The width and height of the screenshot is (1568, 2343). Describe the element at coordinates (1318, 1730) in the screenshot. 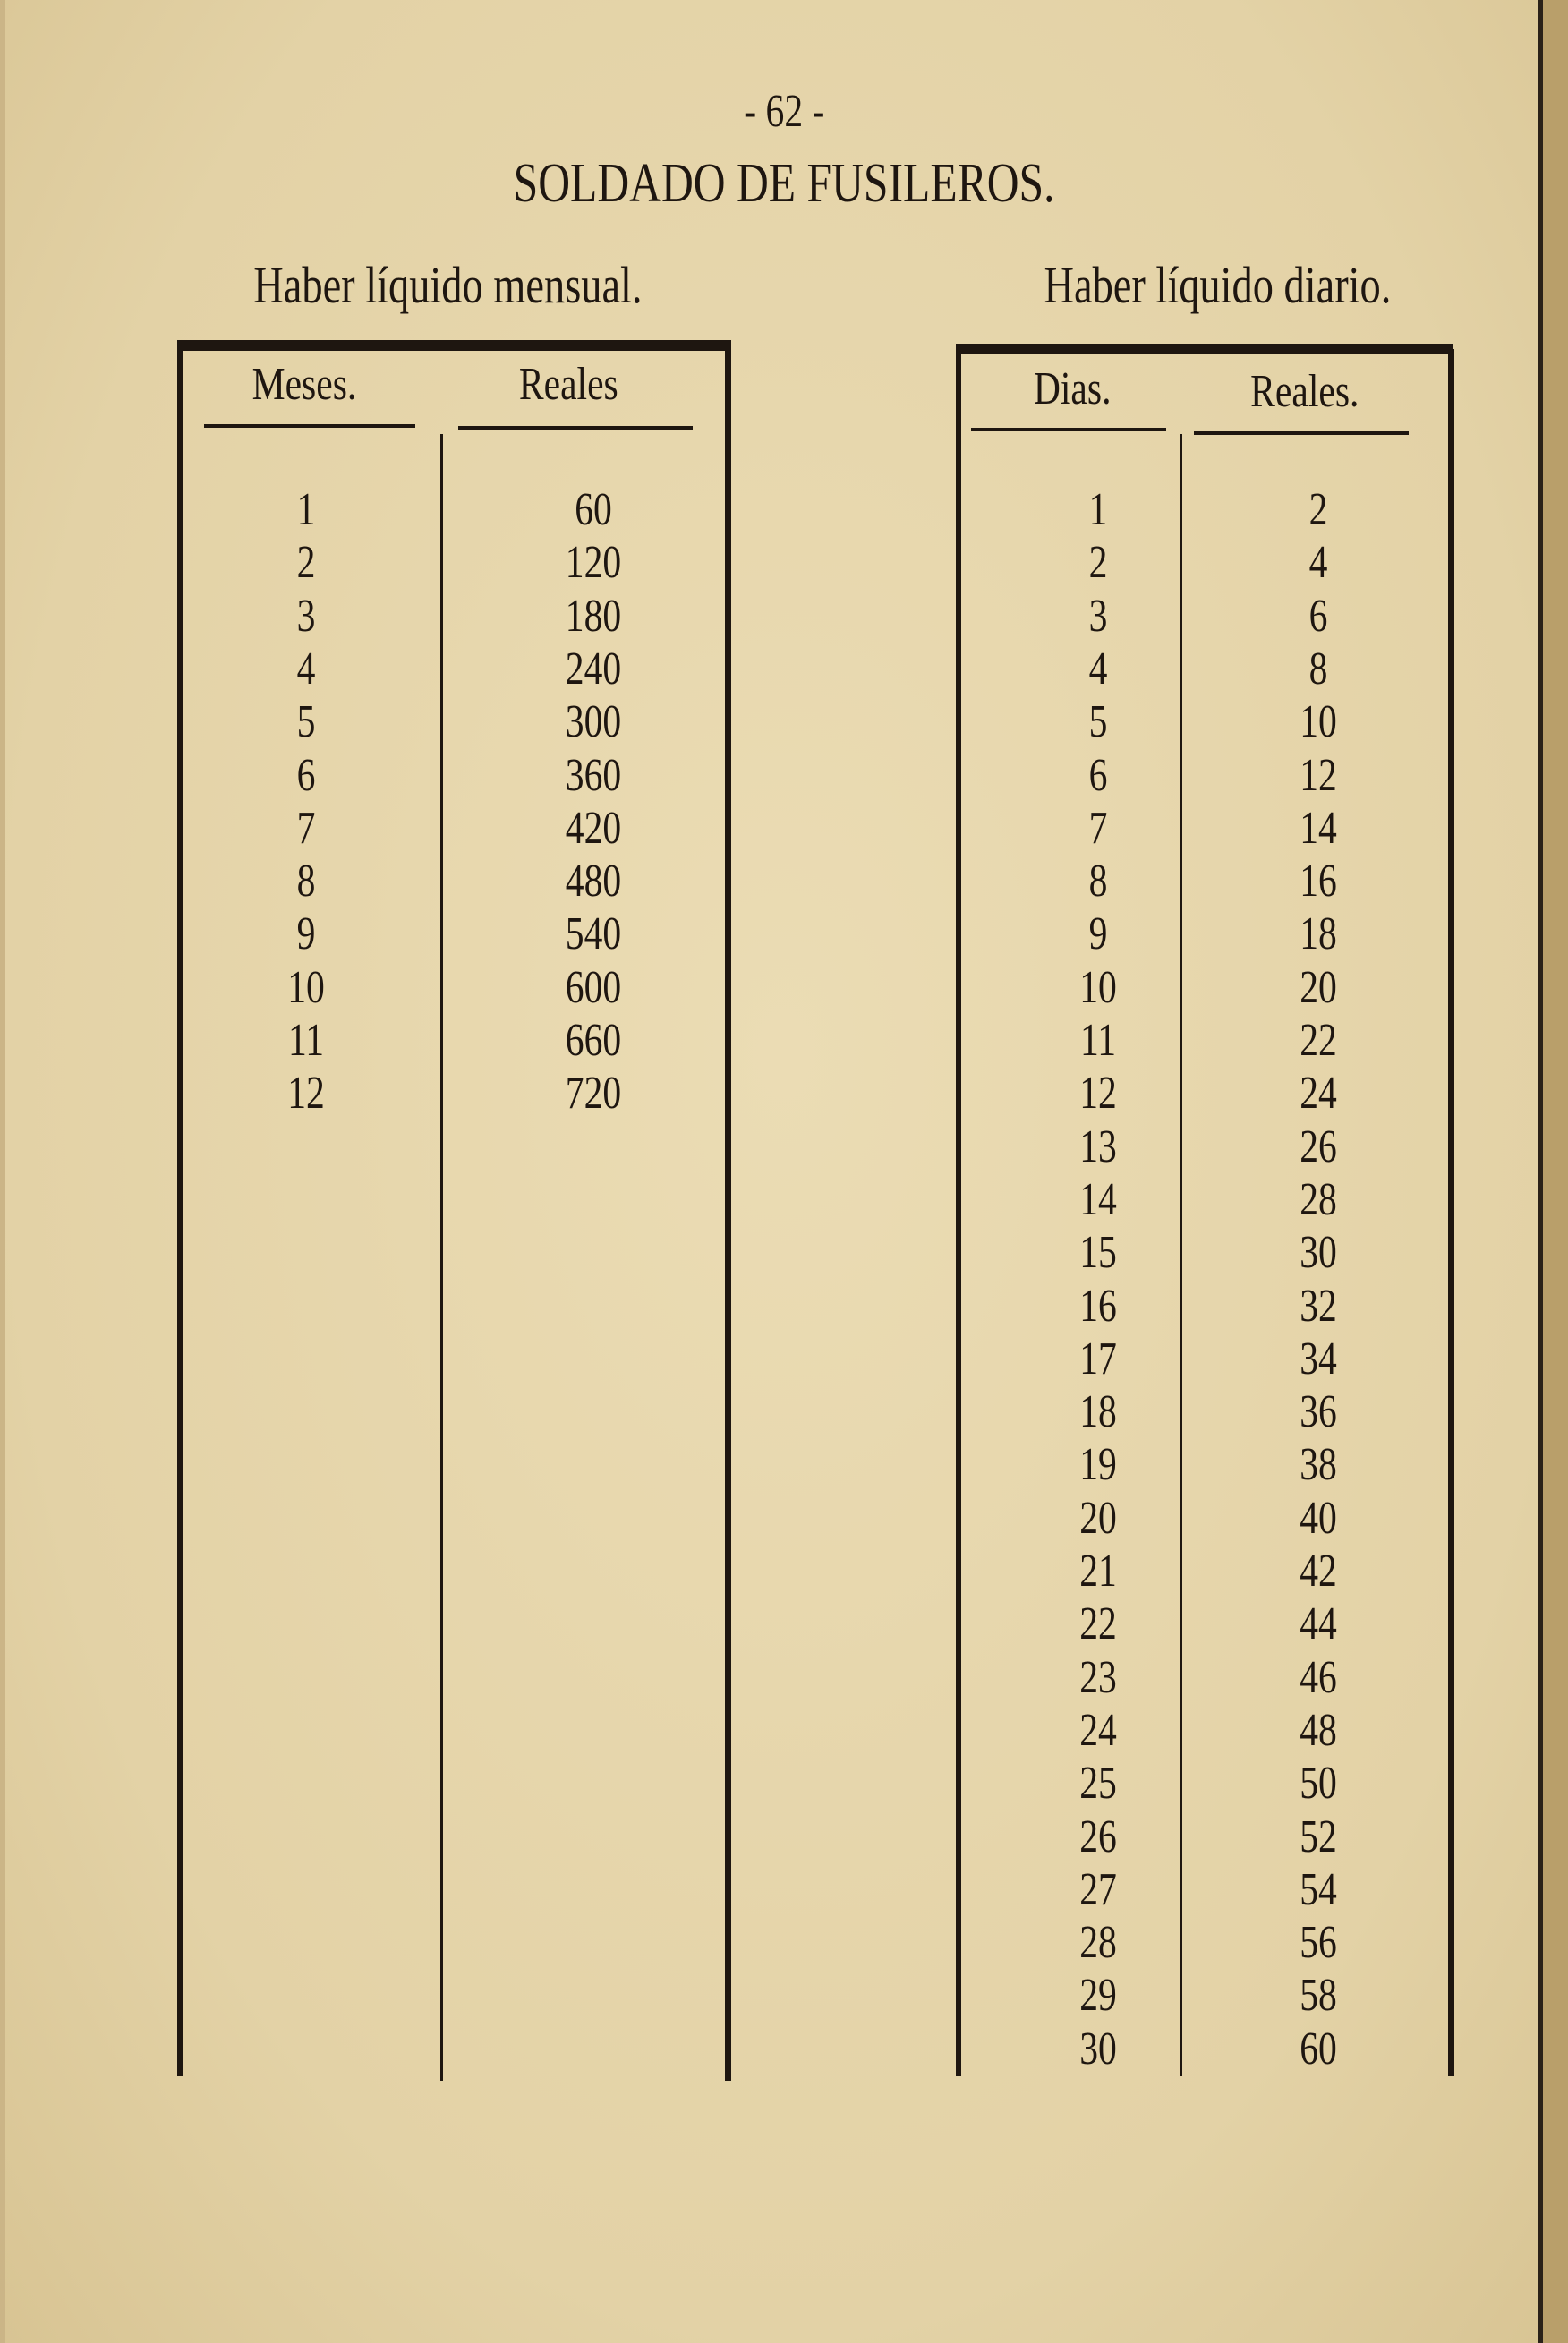

I see `table-cell: 48` at that location.